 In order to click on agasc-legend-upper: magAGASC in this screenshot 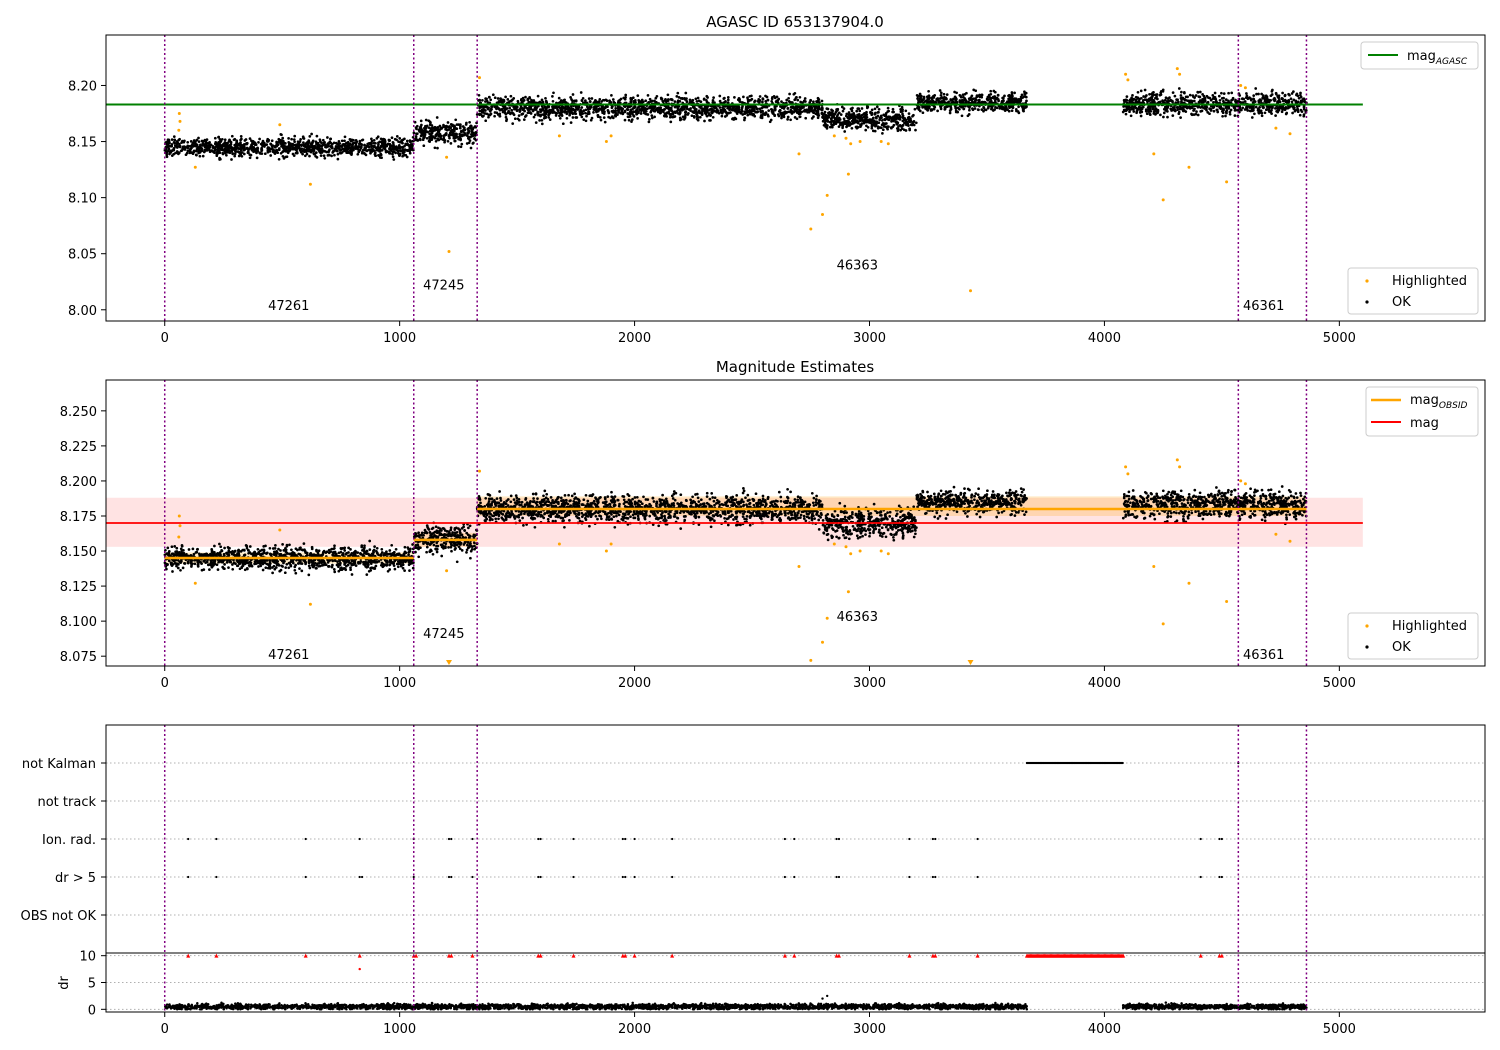, I will do `click(1419, 55)`.